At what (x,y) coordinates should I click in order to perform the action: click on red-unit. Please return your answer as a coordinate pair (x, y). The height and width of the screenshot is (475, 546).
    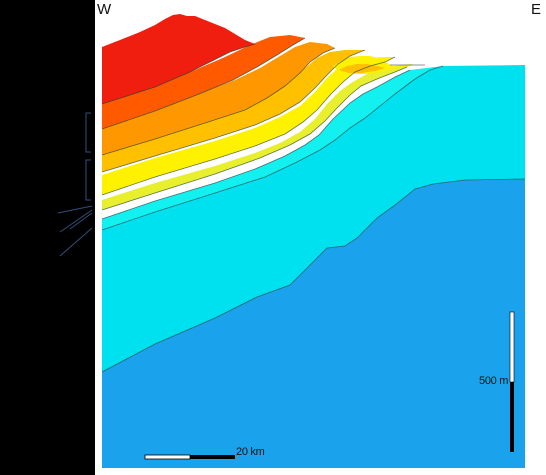
    Looking at the image, I should click on (178, 59).